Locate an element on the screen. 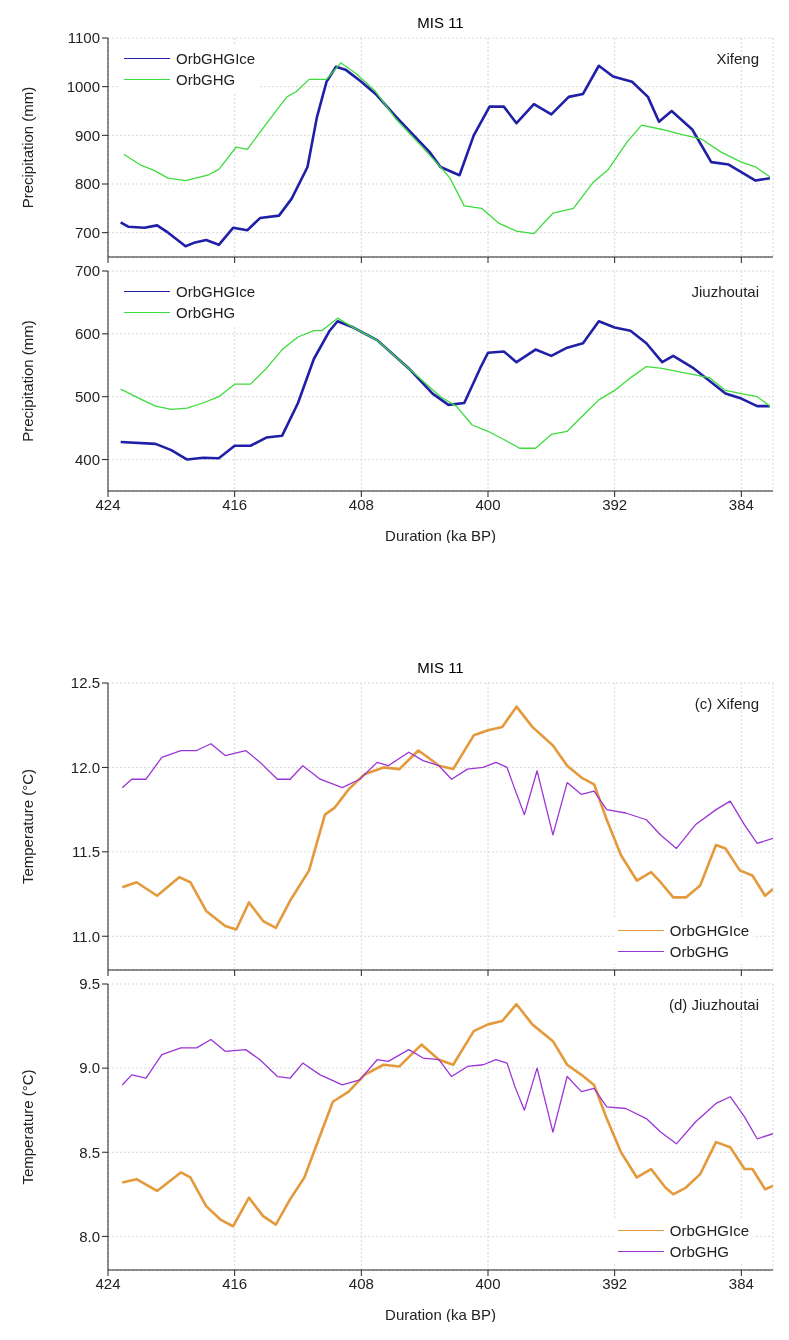 The image size is (789, 1340). y-tick-label: 9.0 is located at coordinates (89, 1068).